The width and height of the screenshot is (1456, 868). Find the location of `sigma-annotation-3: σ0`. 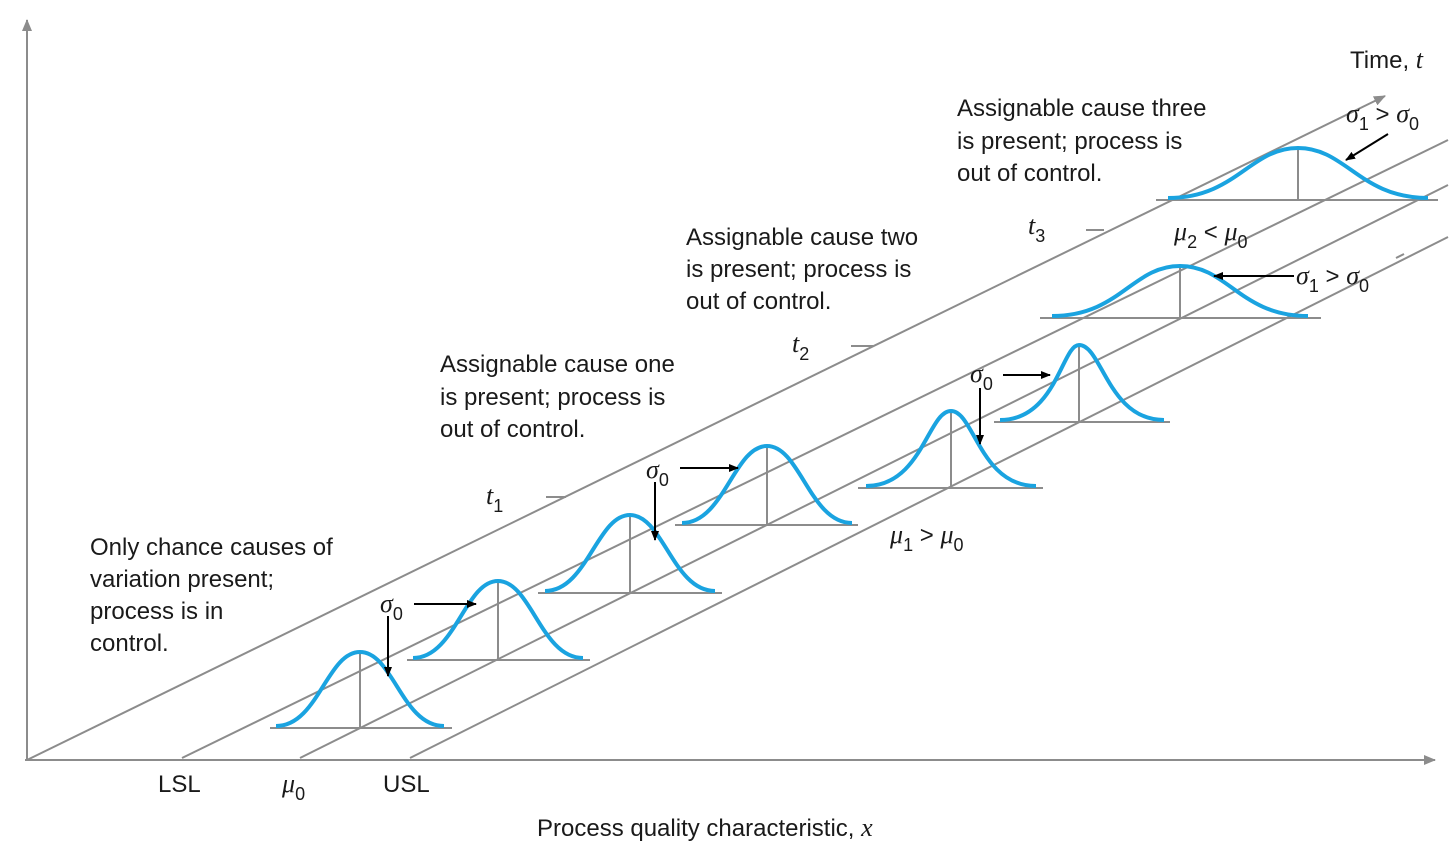

sigma-annotation-3: σ0 is located at coordinates (1010, 402).